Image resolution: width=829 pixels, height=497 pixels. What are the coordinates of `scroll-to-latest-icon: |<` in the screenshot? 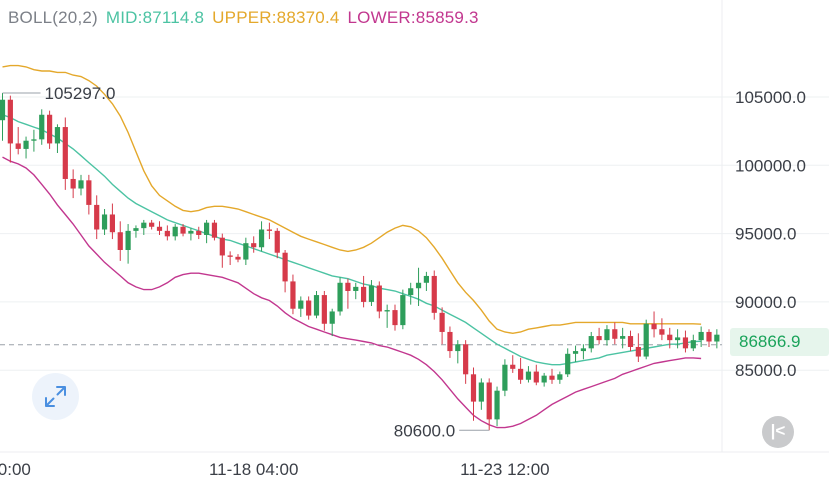 It's located at (778, 430).